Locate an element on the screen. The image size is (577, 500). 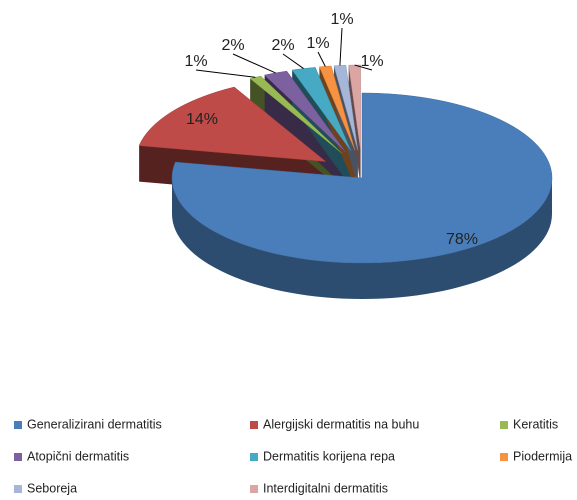
legend-label: Keratitis is located at coordinates (535, 424).